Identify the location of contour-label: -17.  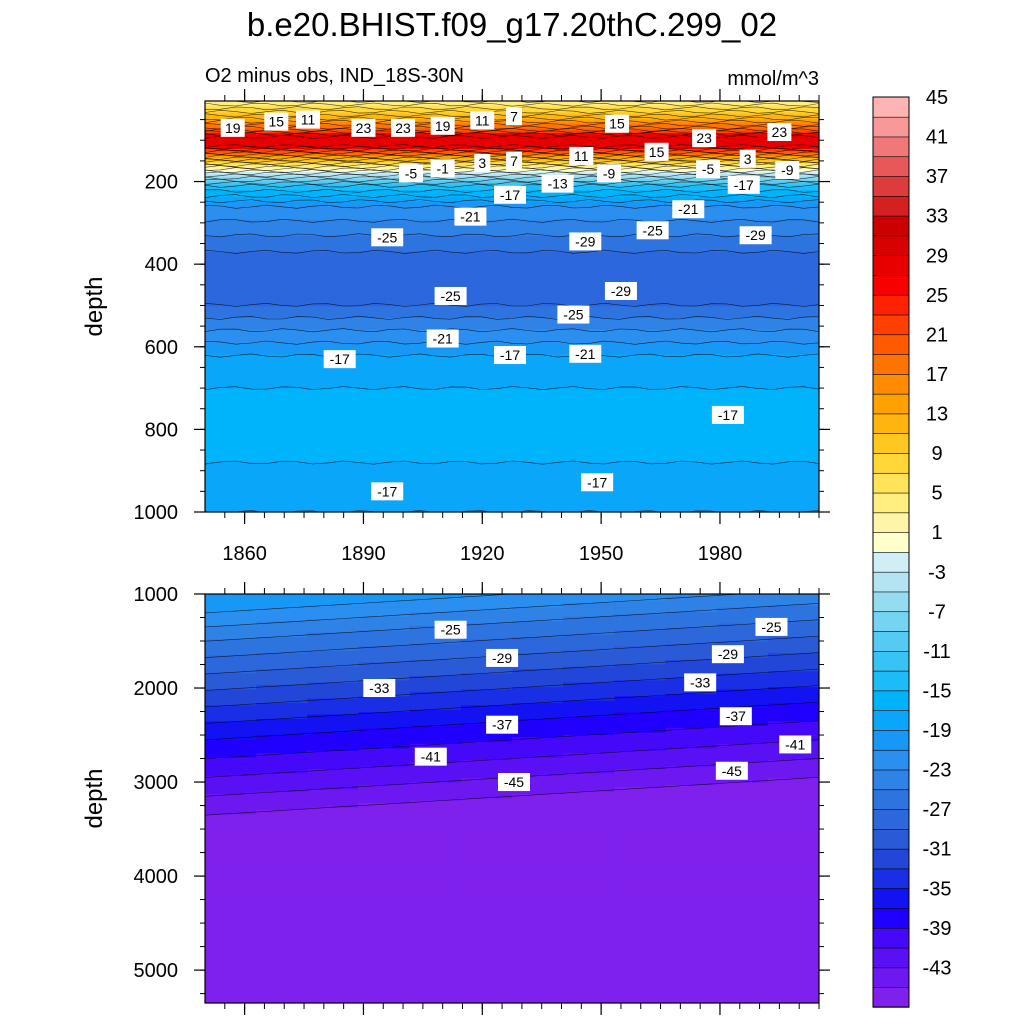
(510, 355).